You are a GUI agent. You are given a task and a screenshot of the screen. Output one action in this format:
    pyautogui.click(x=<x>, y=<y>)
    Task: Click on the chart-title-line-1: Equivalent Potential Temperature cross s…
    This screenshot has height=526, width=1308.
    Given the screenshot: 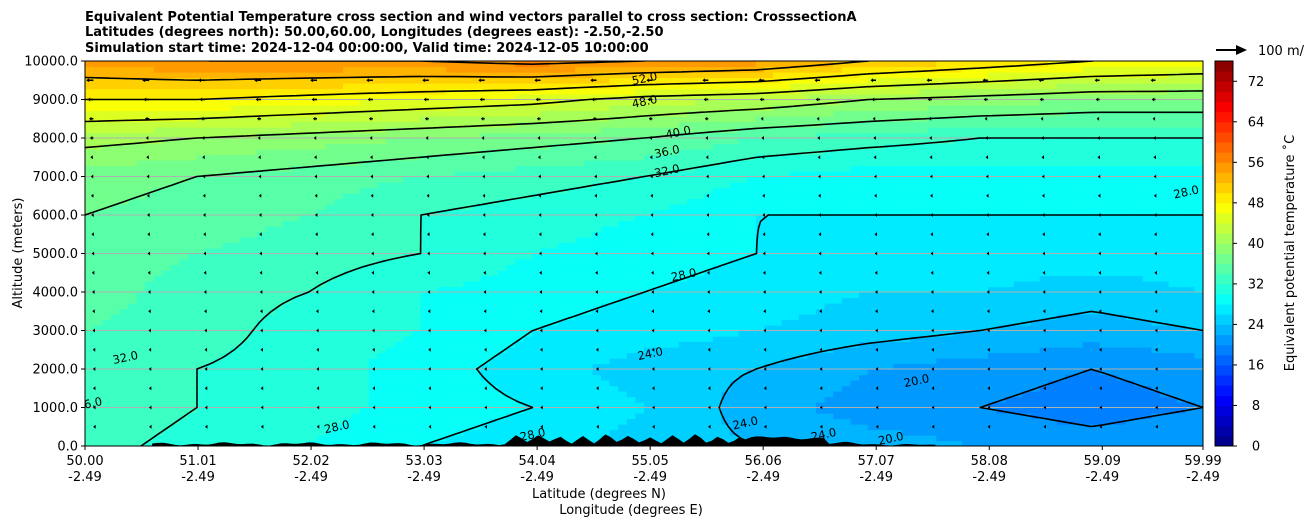 What is the action you would take?
    pyautogui.click(x=471, y=17)
    